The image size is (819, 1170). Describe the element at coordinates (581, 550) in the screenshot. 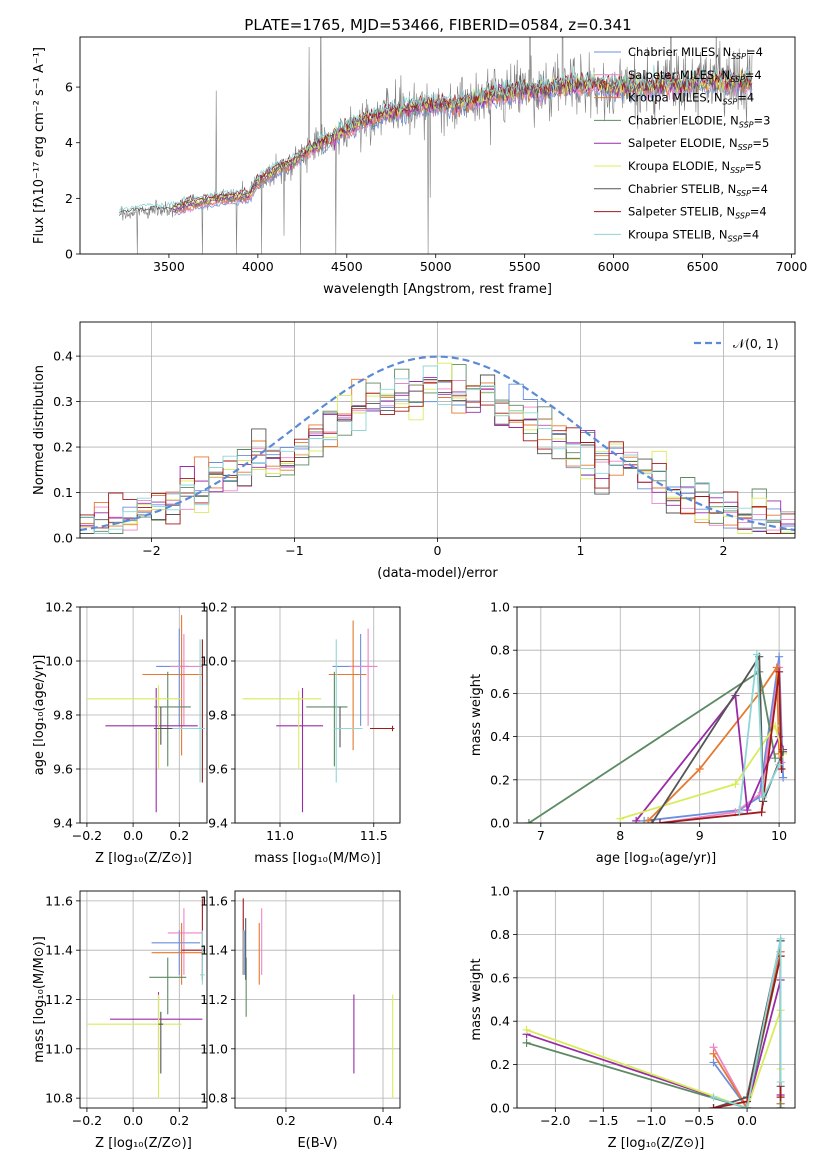

I see `x-tick-label: 1` at that location.